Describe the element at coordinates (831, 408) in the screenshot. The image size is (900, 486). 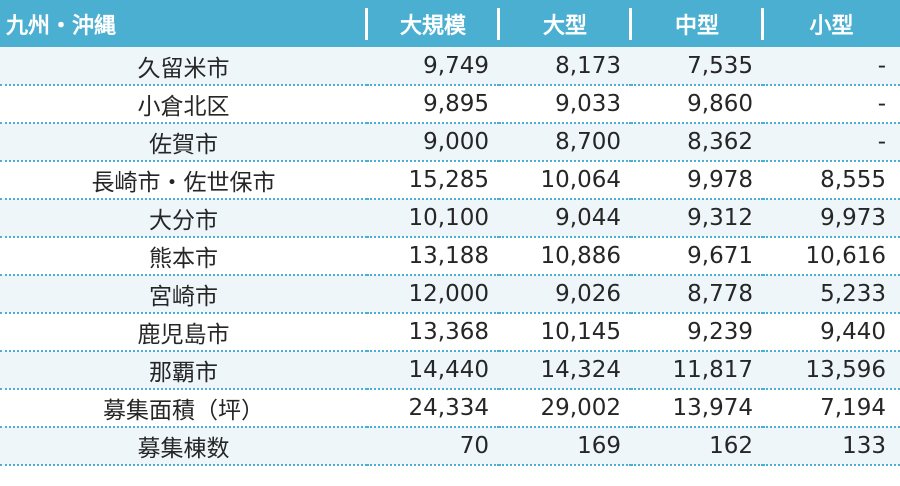
I see `cell-small: 7,194` at that location.